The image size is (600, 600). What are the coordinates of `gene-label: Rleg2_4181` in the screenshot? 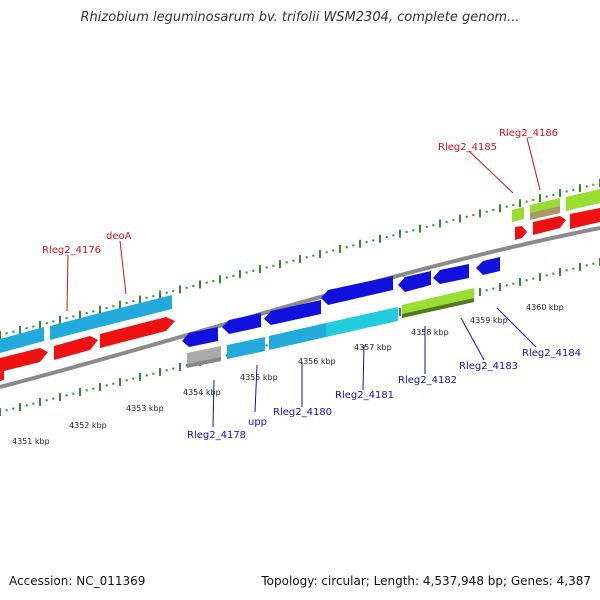 It's located at (364, 395).